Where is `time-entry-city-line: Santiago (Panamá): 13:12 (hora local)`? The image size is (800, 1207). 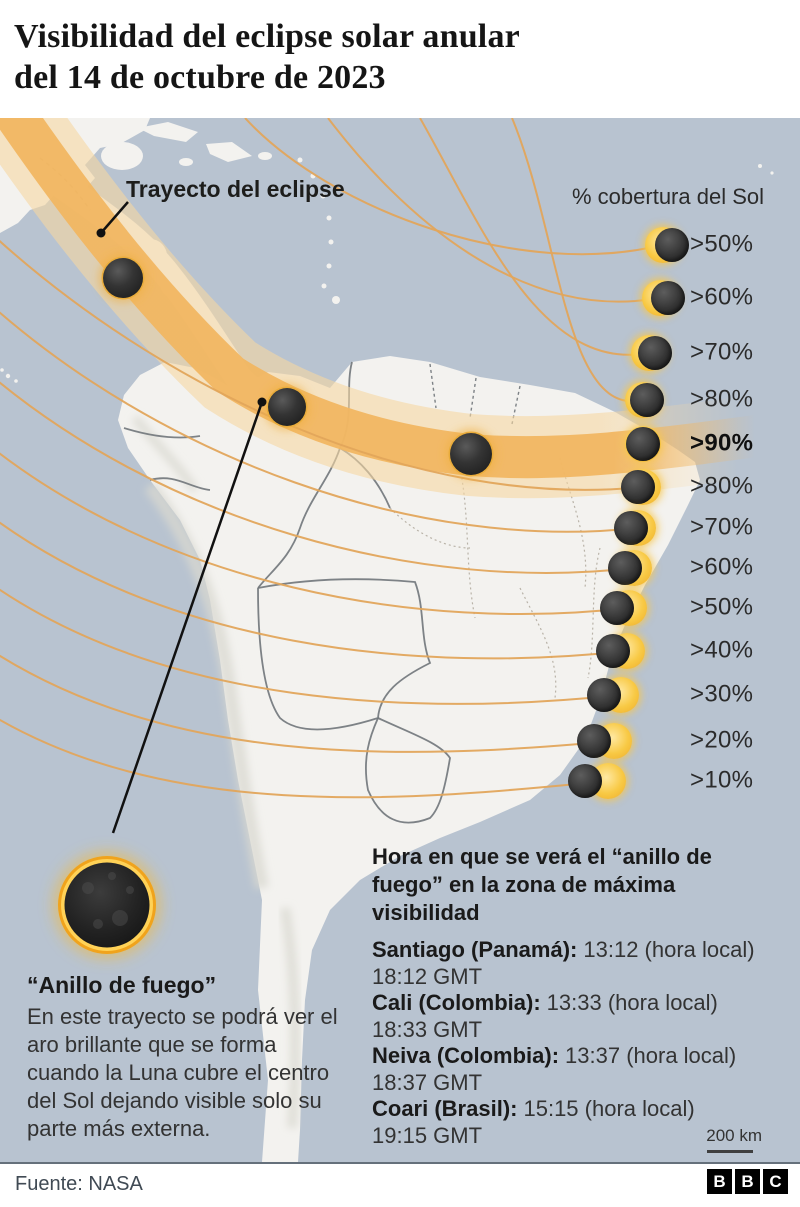
time-entry-city-line: Santiago (Panamá): 13:12 (hora local) is located at coordinates (578, 950).